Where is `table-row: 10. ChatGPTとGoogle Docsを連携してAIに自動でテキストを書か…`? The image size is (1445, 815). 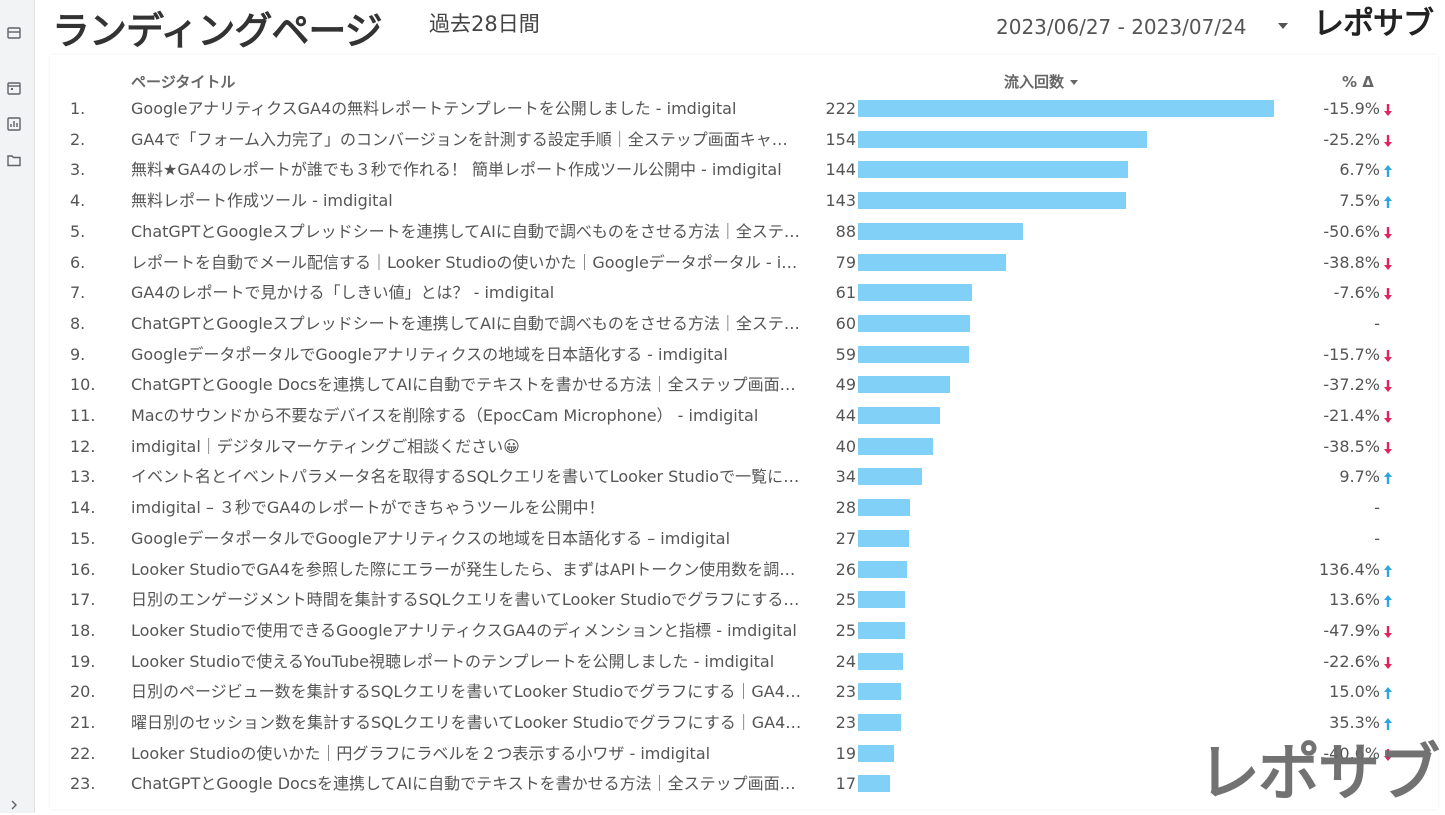 table-row: 10. ChatGPTとGoogle Docsを連携してAIに自動でテキストを書か… is located at coordinates (744, 385).